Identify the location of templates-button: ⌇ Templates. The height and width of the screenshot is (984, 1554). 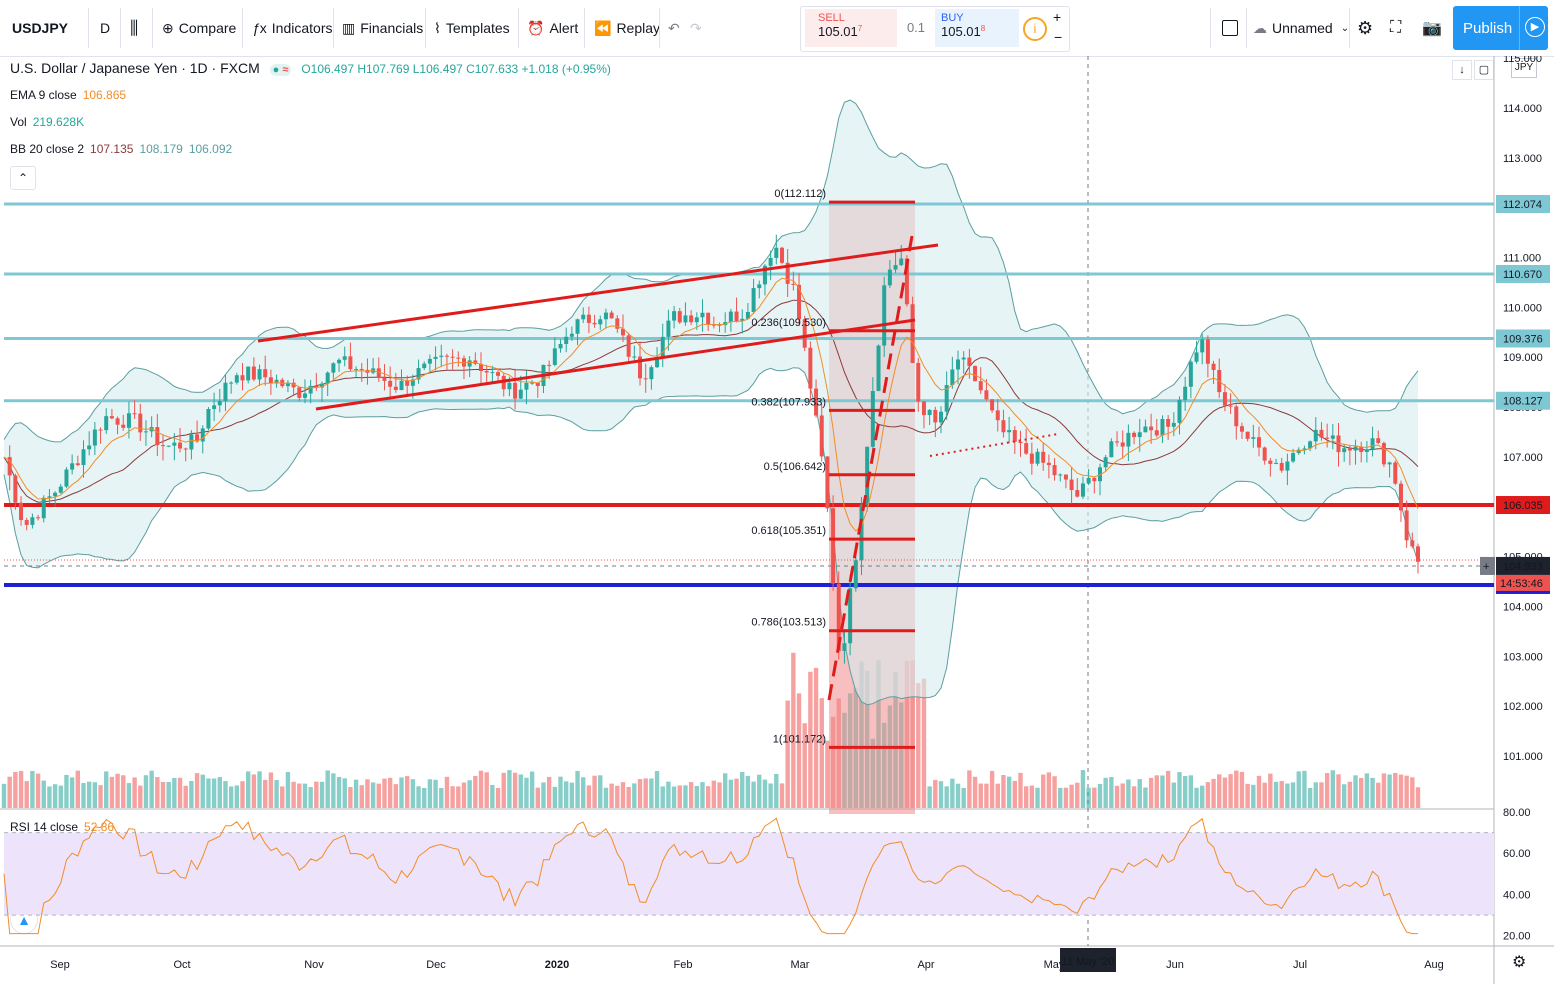
(472, 28).